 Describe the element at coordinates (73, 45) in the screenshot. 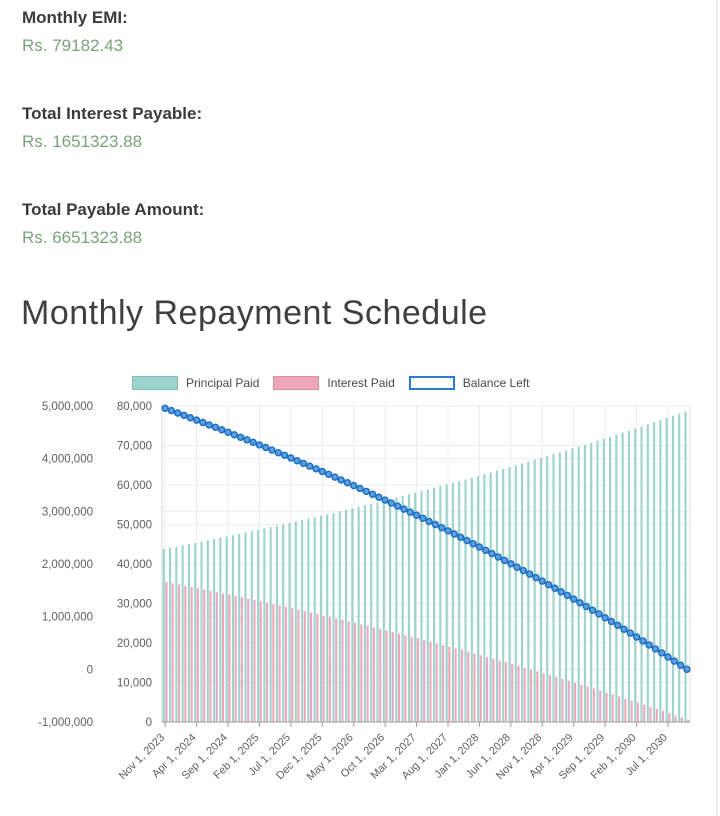

I see `monthly-emi-value: Rs. 79182.43` at that location.